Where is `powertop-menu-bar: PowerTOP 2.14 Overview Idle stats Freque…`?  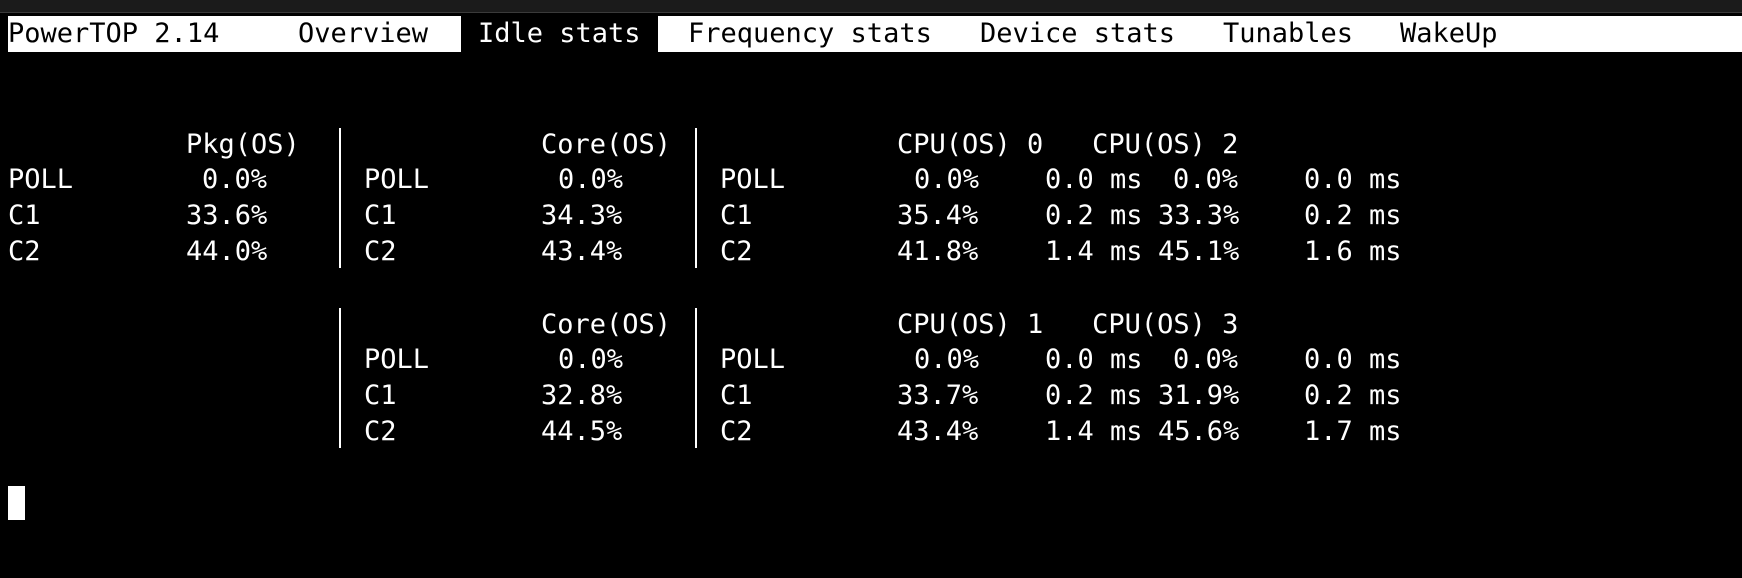
powertop-menu-bar: PowerTOP 2.14 Overview Idle stats Freque… is located at coordinates (875, 34).